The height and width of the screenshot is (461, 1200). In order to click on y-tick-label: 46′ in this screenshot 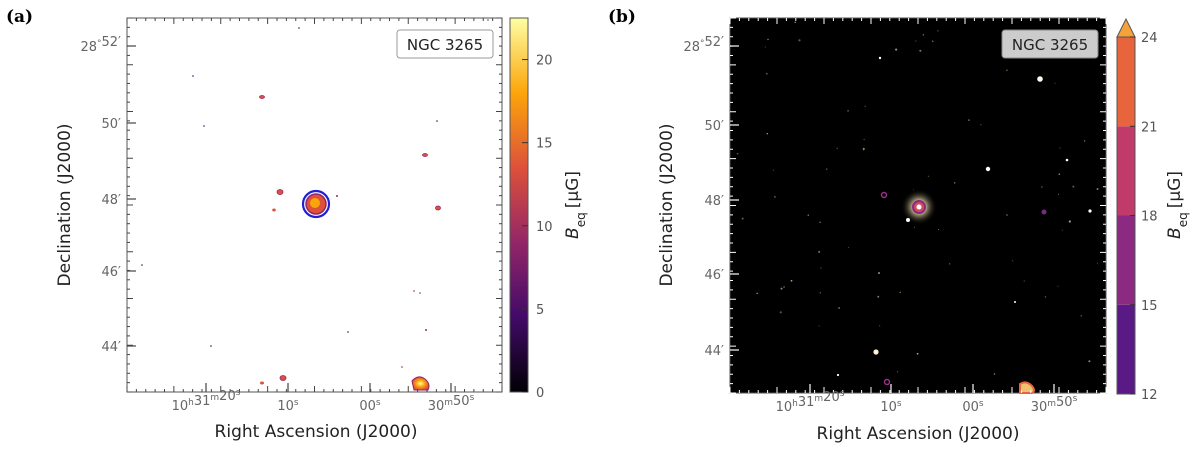, I will do `click(112, 272)`.